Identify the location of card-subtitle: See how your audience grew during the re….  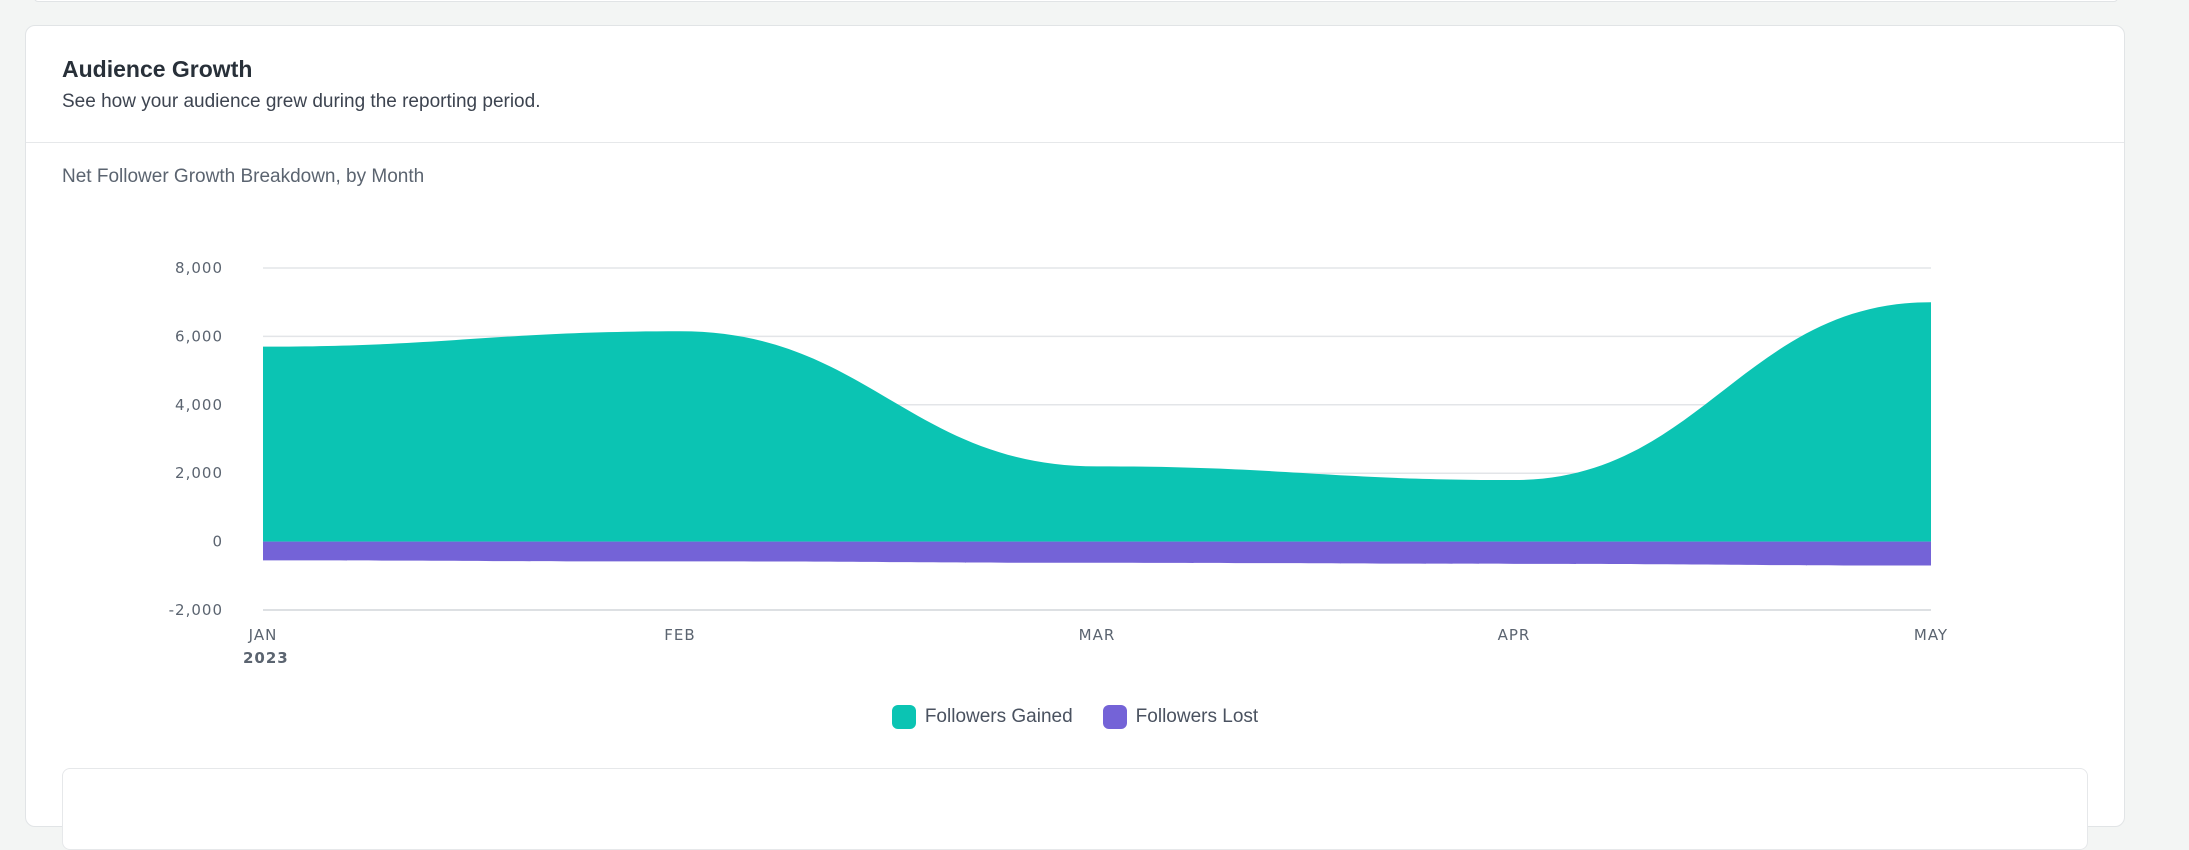
(301, 101).